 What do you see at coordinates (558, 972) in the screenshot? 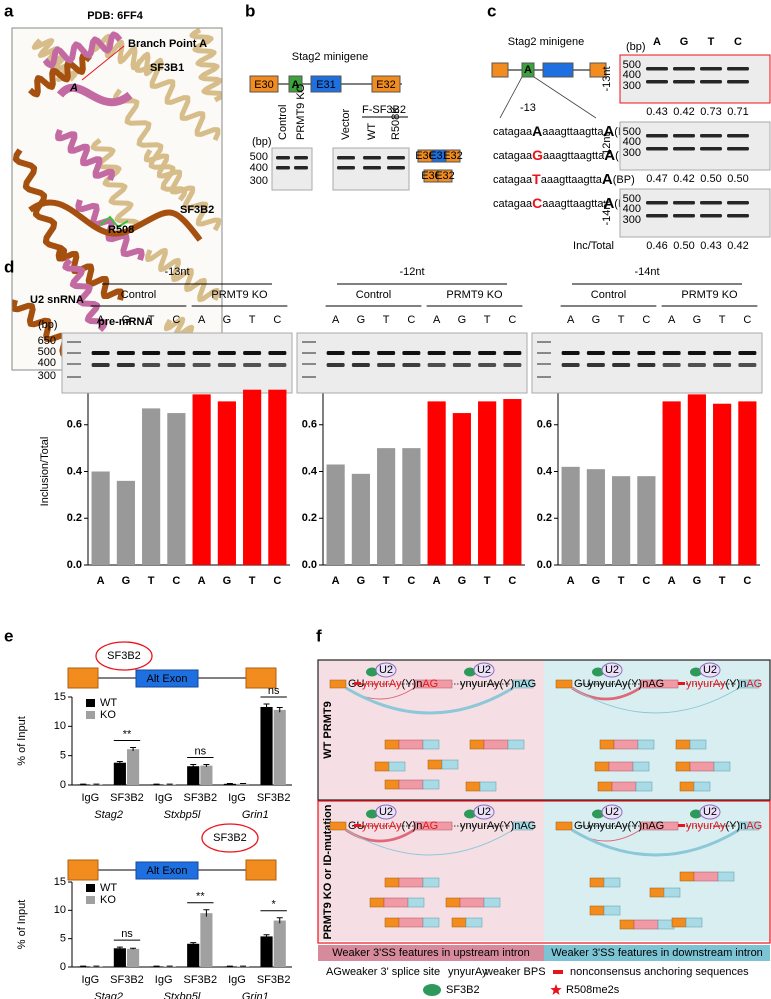
I see `legend-anchor` at bounding box center [558, 972].